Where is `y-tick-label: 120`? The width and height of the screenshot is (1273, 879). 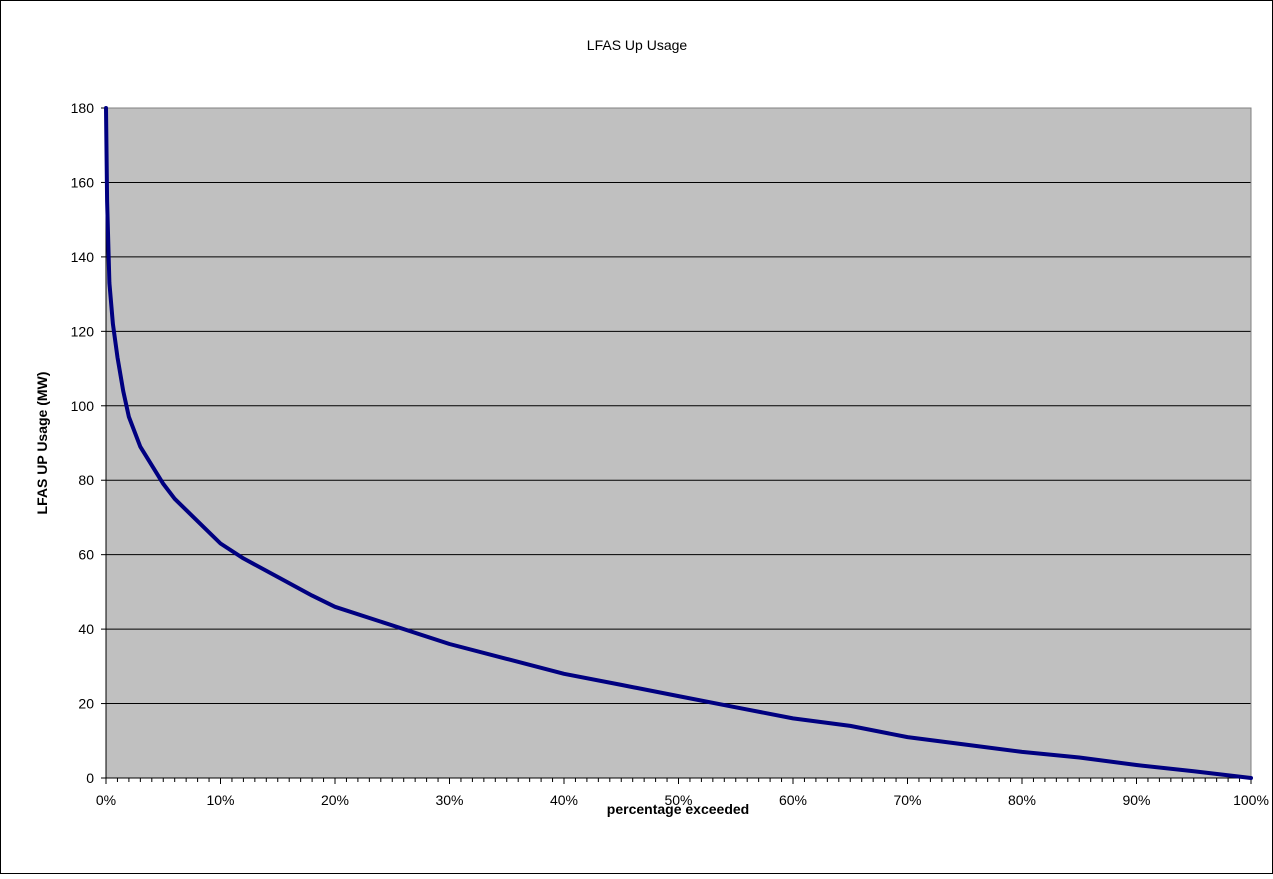 y-tick-label: 120 is located at coordinates (83, 331).